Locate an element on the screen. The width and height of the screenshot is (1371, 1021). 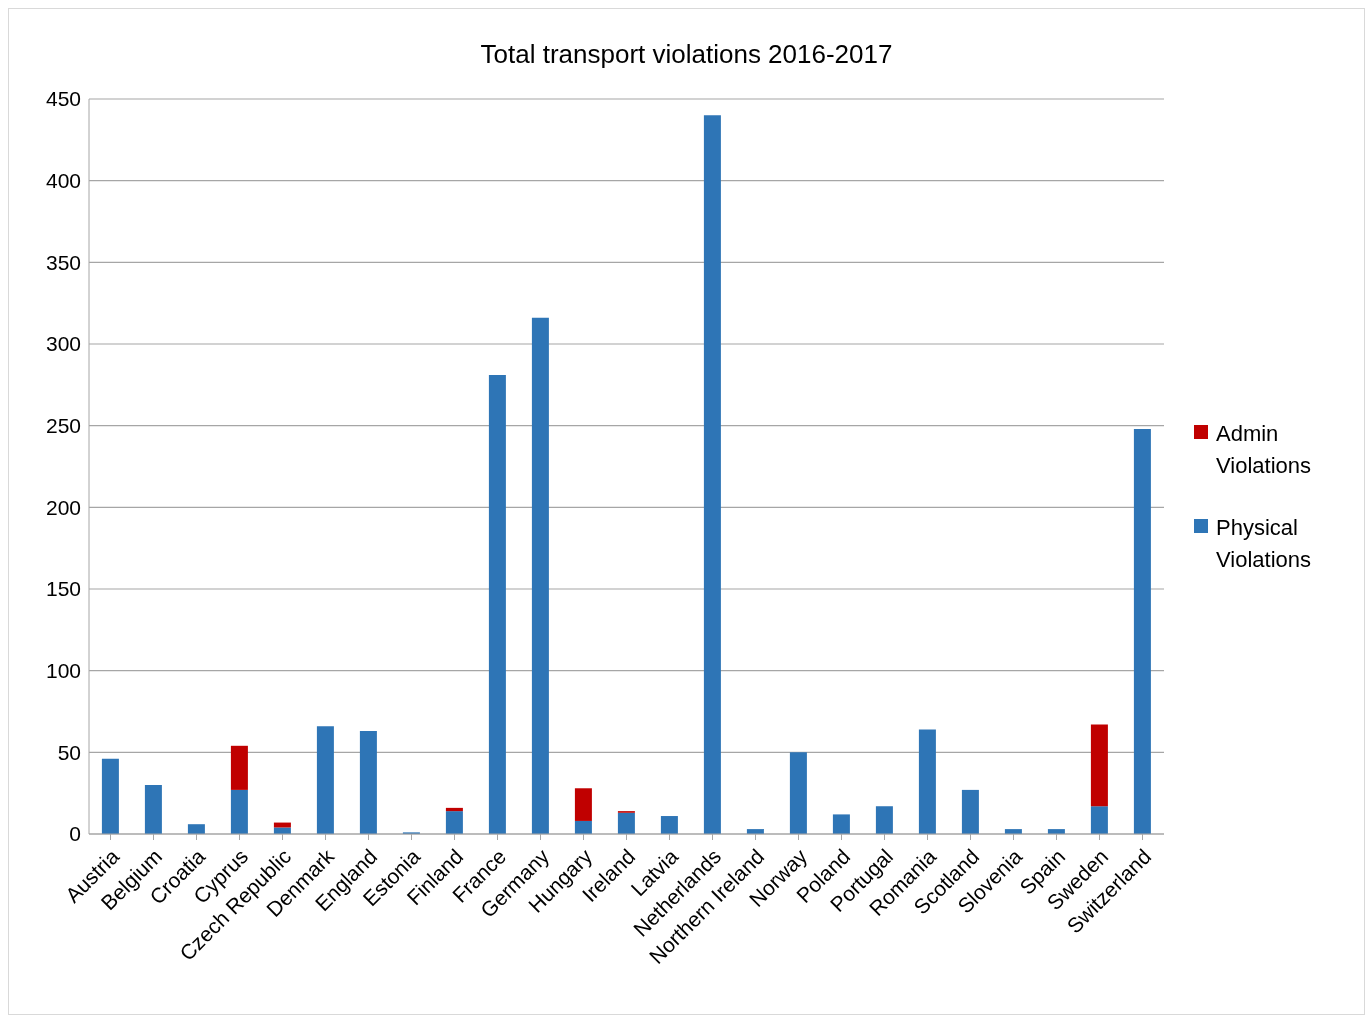
y-tick-label: 250 is located at coordinates (63, 426).